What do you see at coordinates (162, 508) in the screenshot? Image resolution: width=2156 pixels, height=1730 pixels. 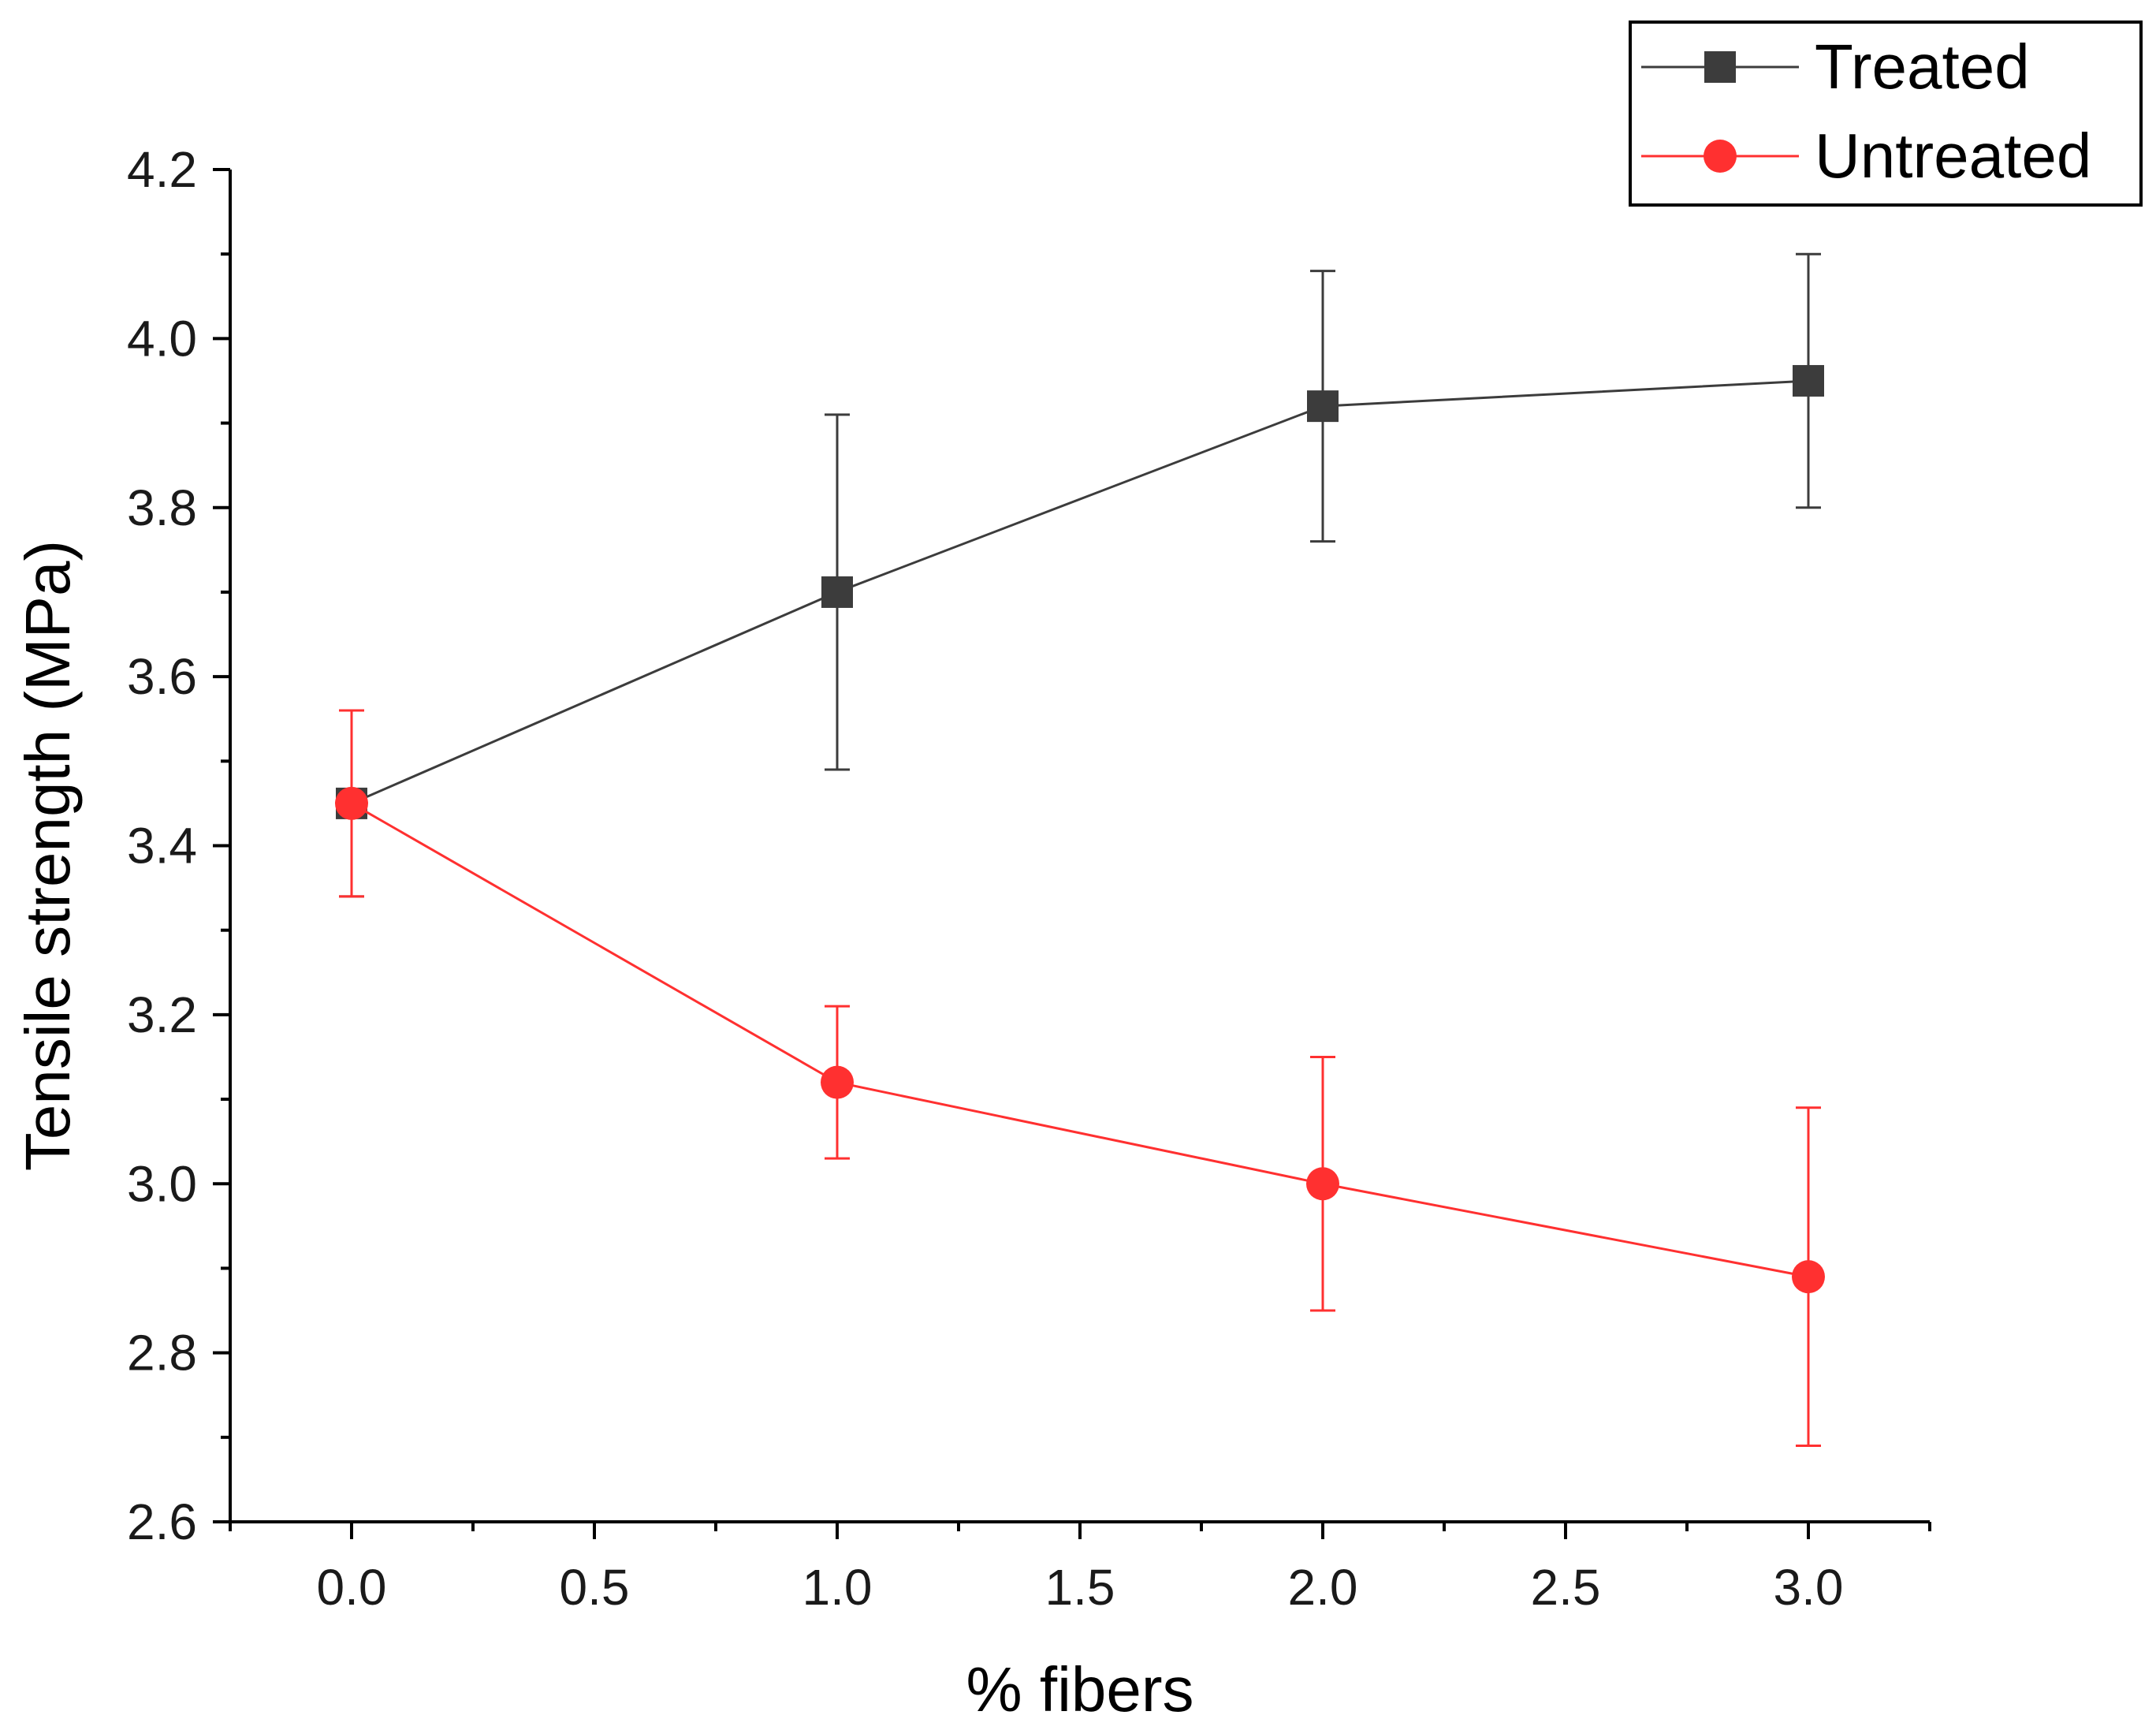 I see `y-tick-label: 3.8` at bounding box center [162, 508].